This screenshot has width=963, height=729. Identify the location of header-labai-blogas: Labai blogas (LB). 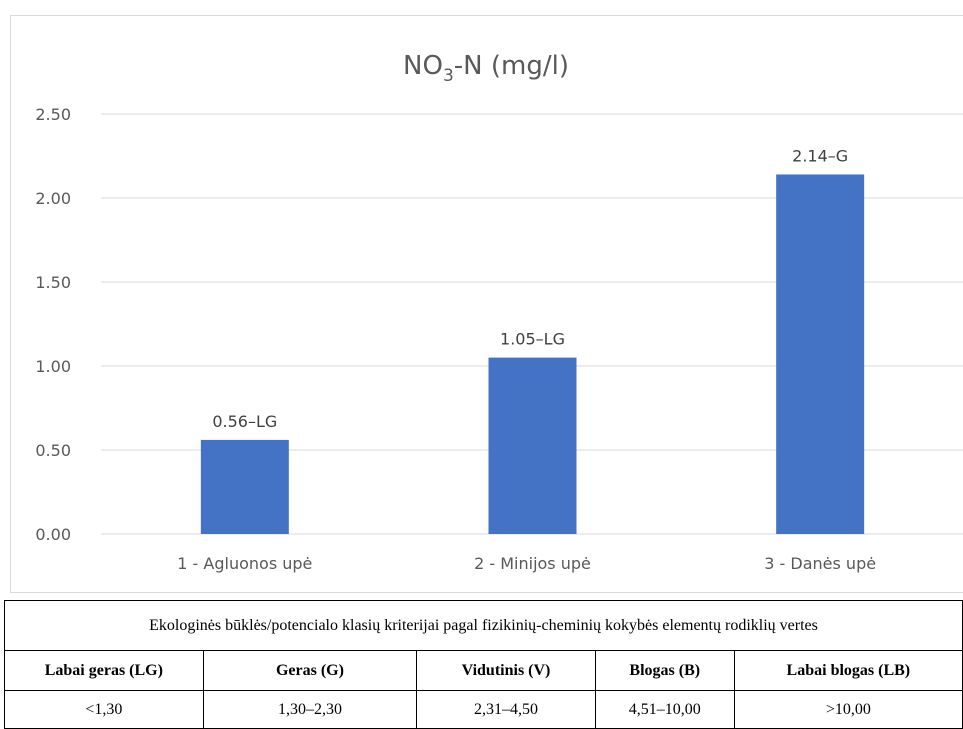
(848, 670).